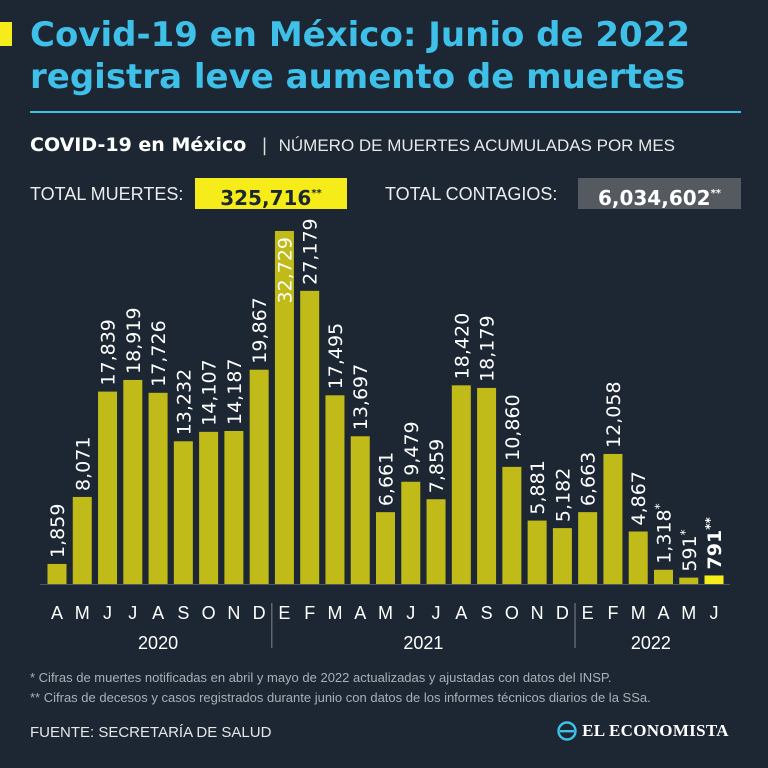 This screenshot has width=768, height=768. I want to click on bar-value-label: 1,859, so click(58, 531).